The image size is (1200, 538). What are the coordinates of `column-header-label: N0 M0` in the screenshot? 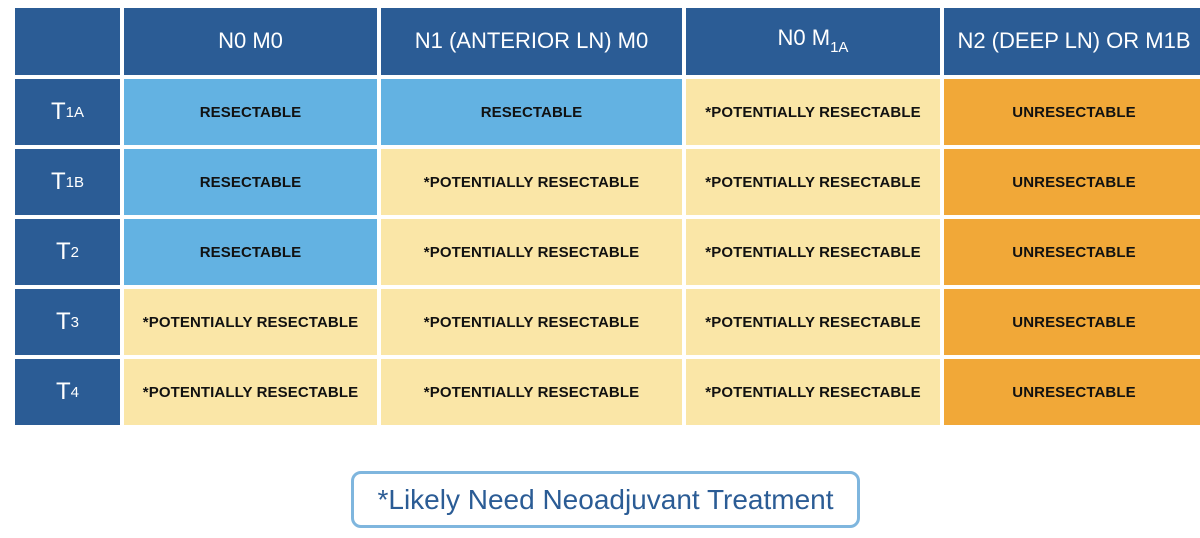 It's located at (250, 41).